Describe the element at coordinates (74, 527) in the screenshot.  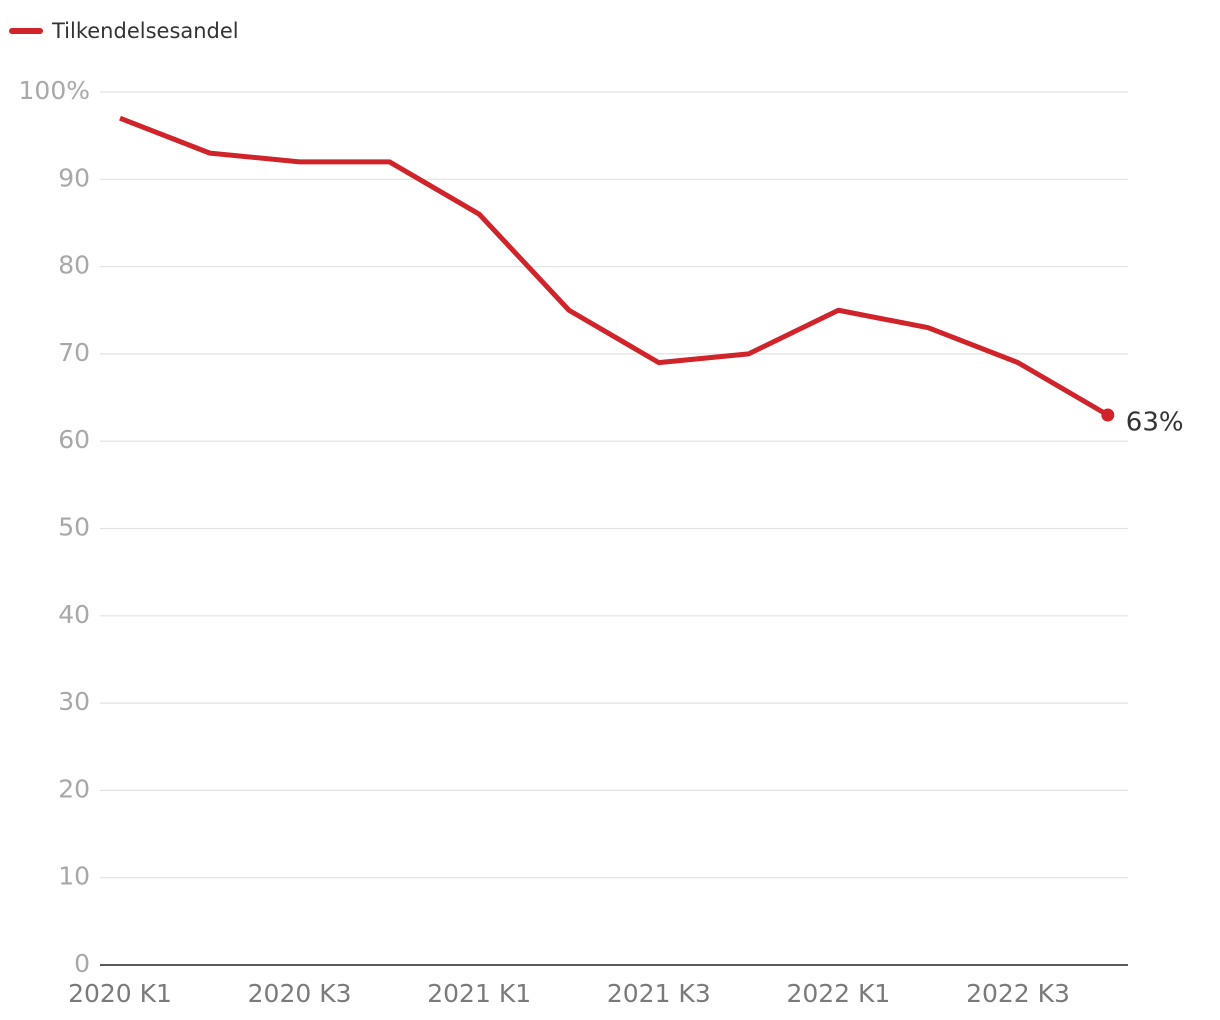
I see `y-tick-label: 50` at that location.